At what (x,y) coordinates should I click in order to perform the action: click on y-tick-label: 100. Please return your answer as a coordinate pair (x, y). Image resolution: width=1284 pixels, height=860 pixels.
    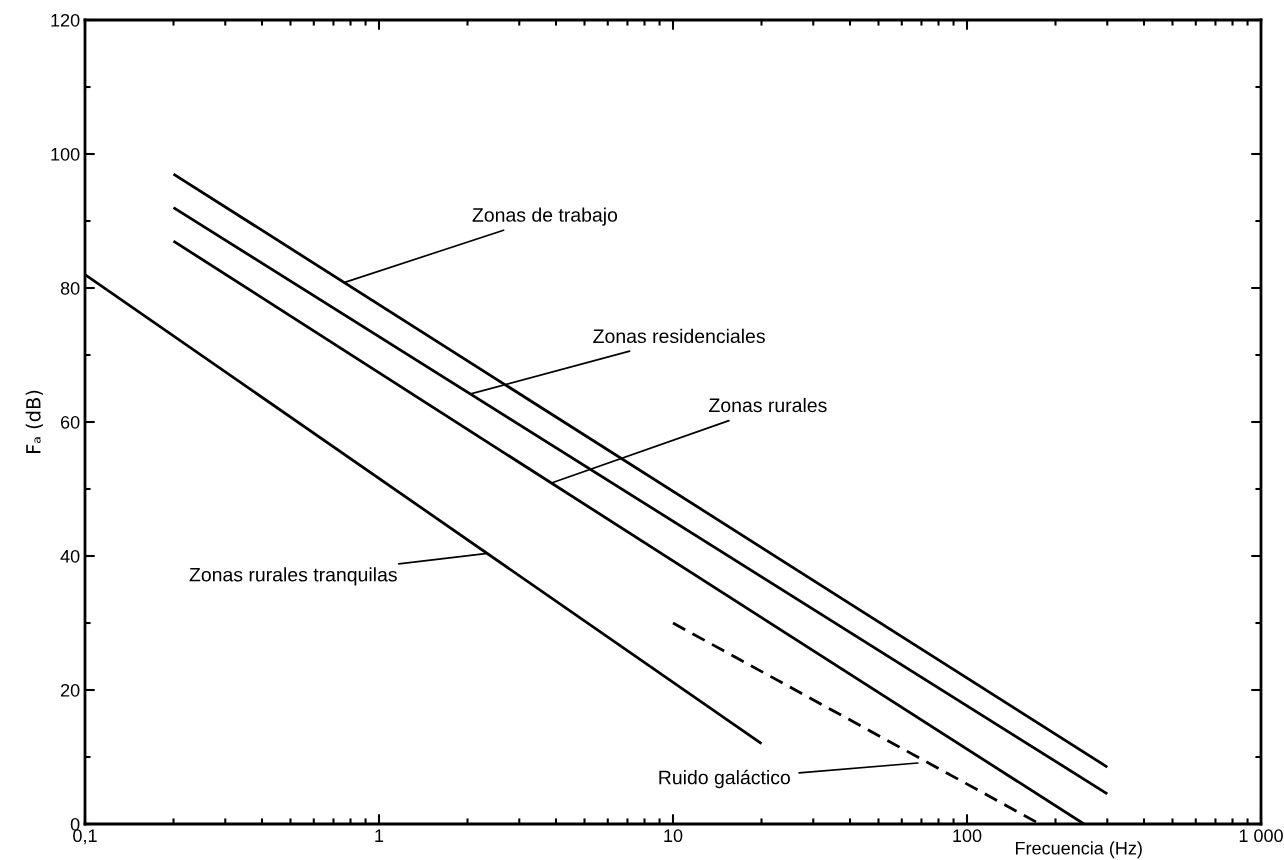
    Looking at the image, I should click on (65, 154).